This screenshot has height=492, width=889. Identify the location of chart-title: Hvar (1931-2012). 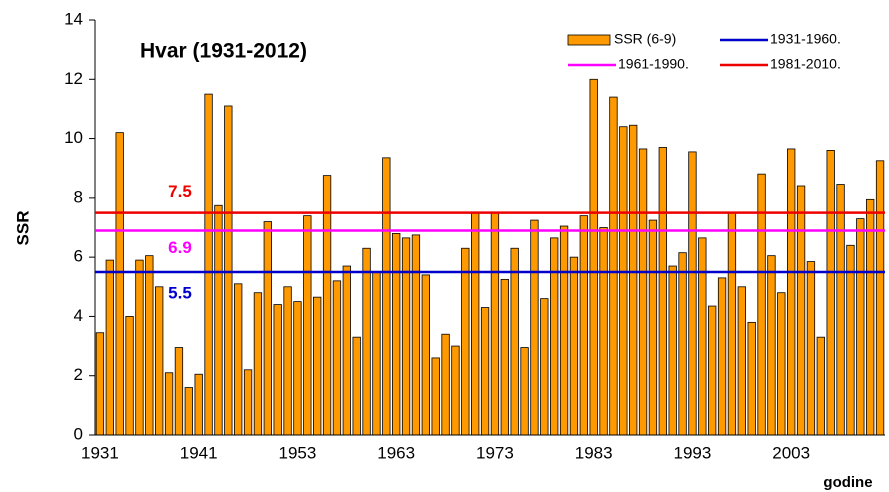
(223, 51).